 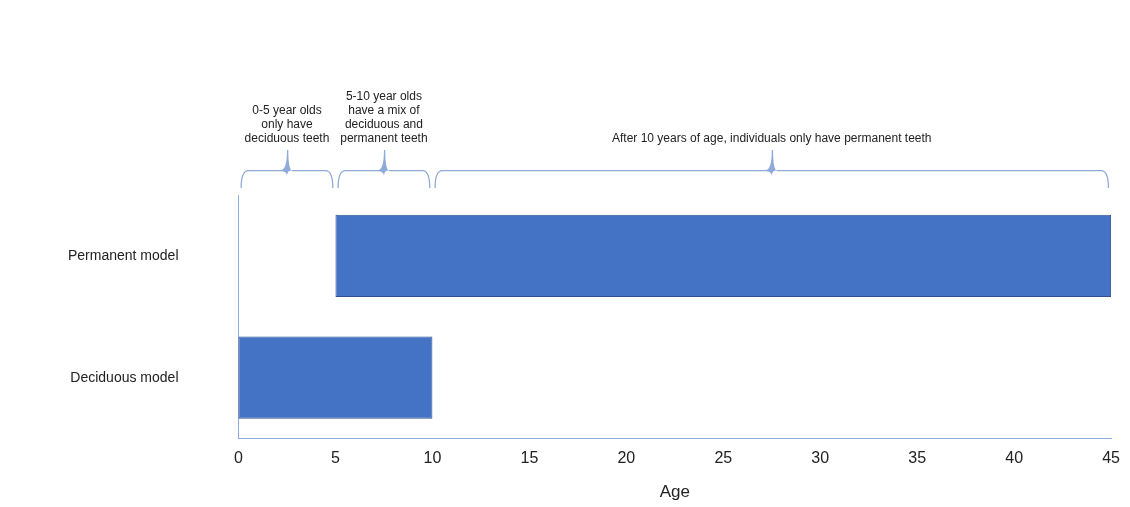 What do you see at coordinates (123, 254) in the screenshot?
I see `y-tick-label: Permanent model` at bounding box center [123, 254].